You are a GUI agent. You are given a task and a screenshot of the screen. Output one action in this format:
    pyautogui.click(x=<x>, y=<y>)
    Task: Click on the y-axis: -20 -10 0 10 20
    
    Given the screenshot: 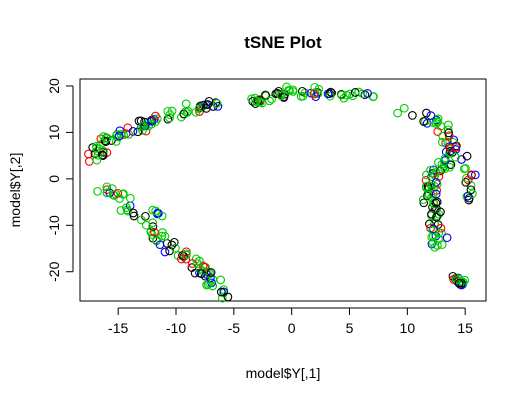 What is the action you would take?
    pyautogui.click(x=60, y=180)
    